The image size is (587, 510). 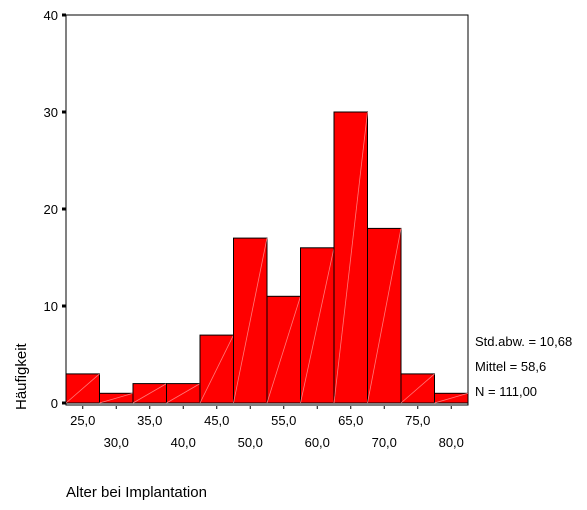 I want to click on y-tick-label: 40, so click(x=51, y=15).